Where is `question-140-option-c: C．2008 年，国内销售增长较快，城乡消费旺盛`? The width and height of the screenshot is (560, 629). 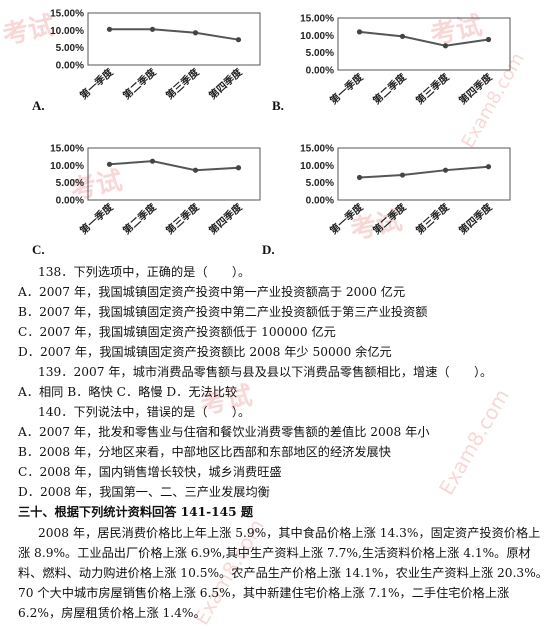
question-140-option-c: C．2008 年，国内销售增长较快，城乡消费旺盛 is located at coordinates (150, 472).